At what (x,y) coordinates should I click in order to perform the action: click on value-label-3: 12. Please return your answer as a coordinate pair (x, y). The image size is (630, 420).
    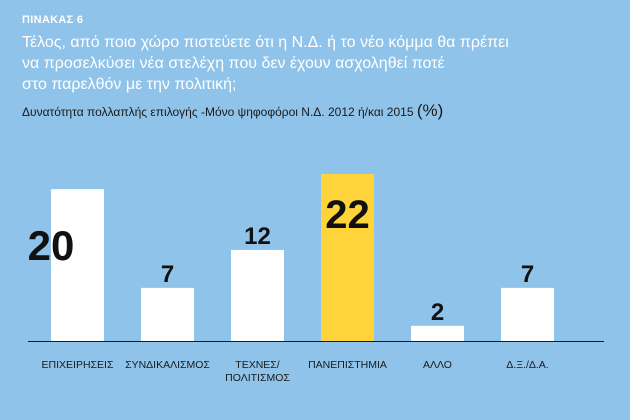
    Looking at the image, I should click on (257, 236).